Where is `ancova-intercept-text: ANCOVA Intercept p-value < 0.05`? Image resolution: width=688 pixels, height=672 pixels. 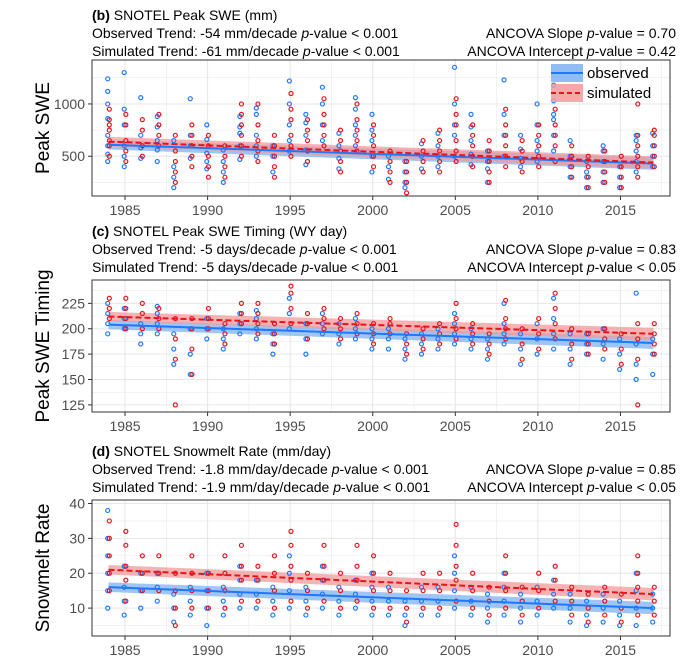 ancova-intercept-text: ANCOVA Intercept p-value < 0.05 is located at coordinates (571, 487).